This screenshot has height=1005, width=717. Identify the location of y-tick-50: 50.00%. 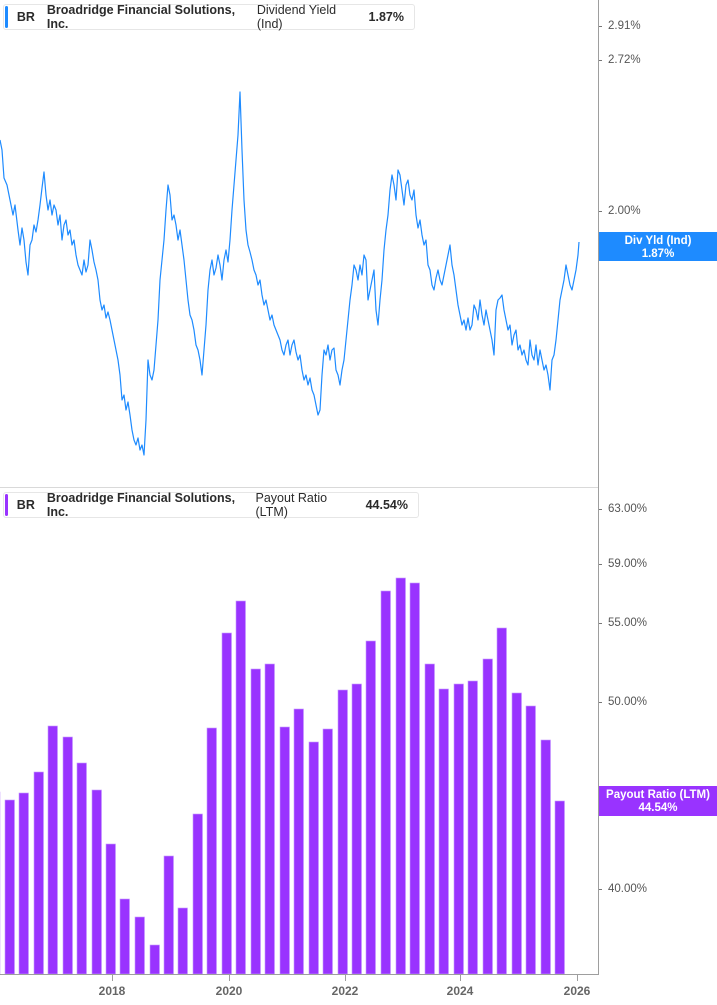
(623, 702).